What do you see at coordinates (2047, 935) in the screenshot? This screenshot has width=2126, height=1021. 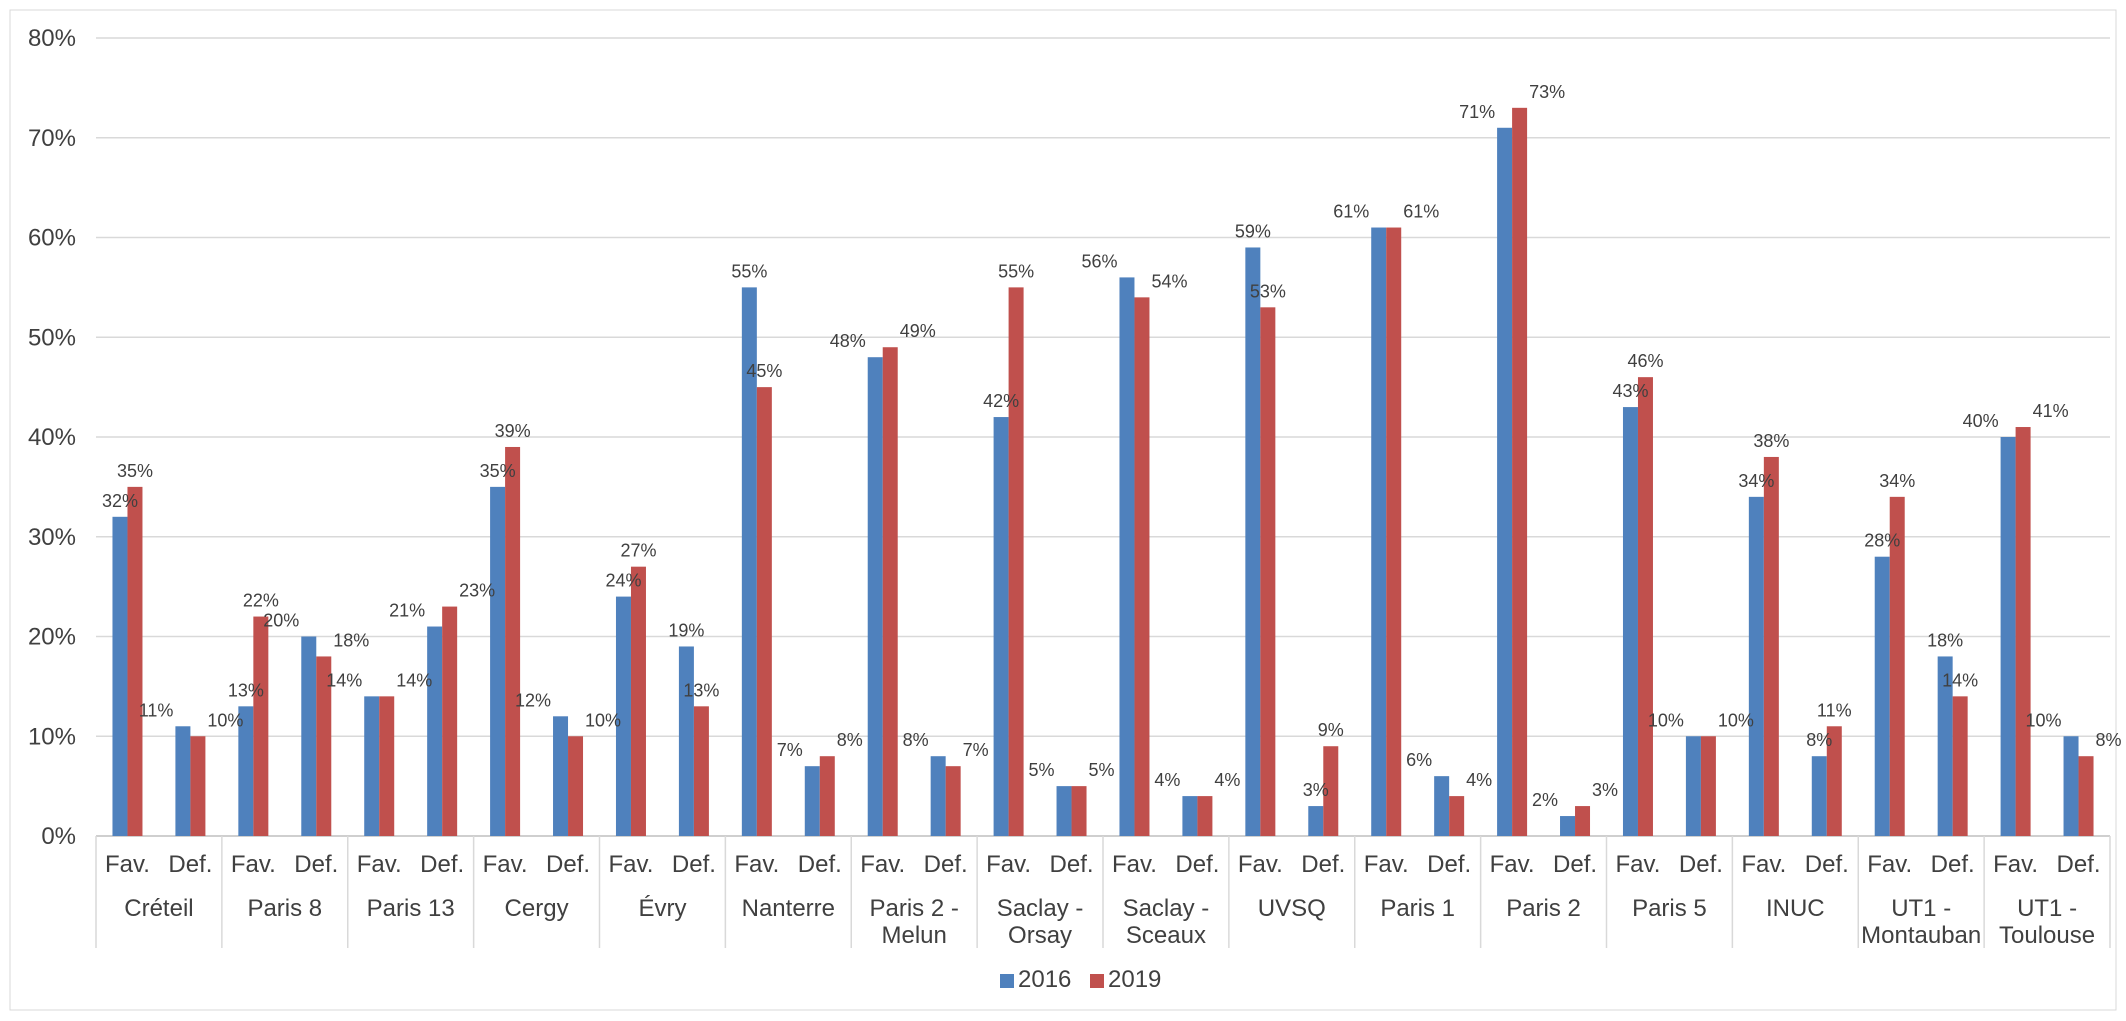 I see `x-group-label-line: Toulouse` at bounding box center [2047, 935].